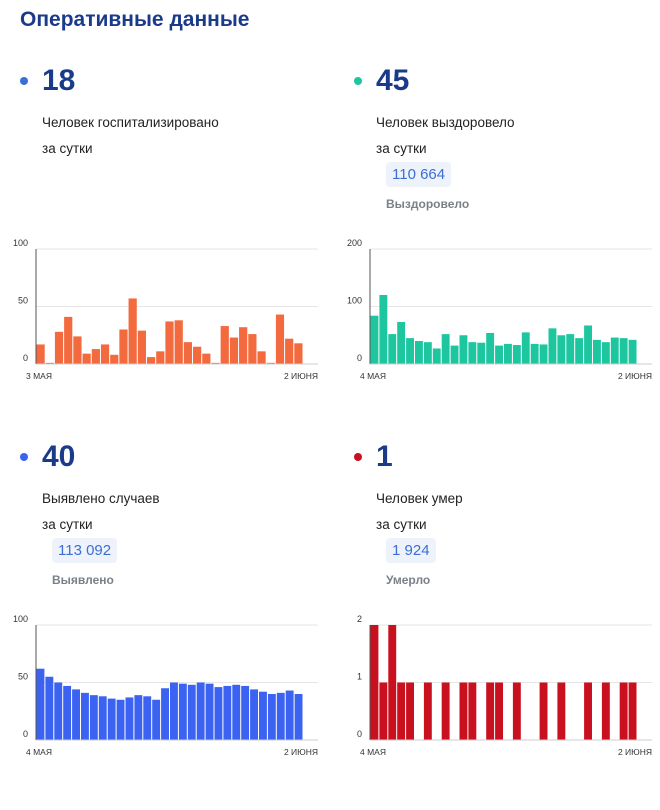 This screenshot has height=810, width=660. I want to click on y-tick-label: 1, so click(359, 677).